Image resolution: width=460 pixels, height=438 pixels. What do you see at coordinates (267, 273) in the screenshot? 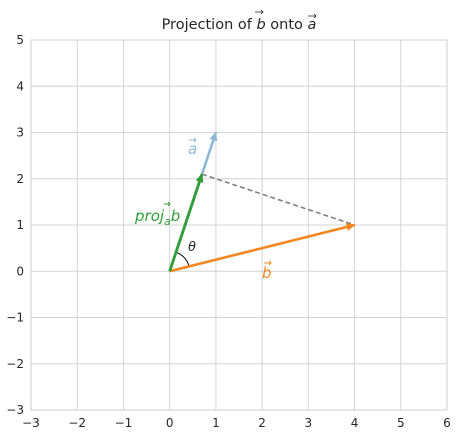
I see `label-b: b` at bounding box center [267, 273].